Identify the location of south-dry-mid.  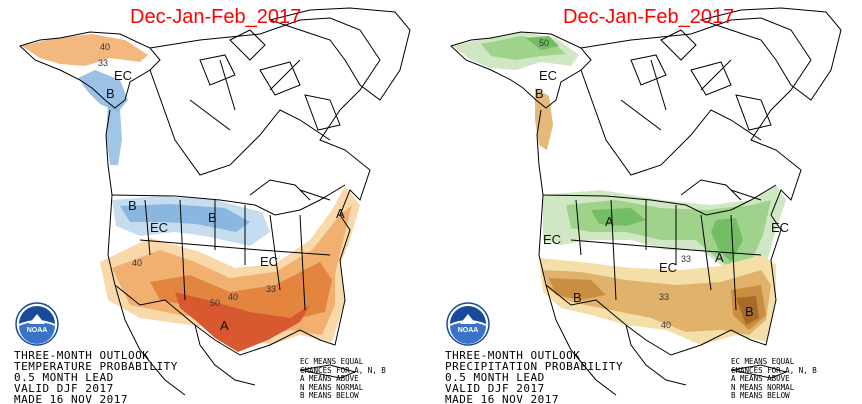
(657, 302).